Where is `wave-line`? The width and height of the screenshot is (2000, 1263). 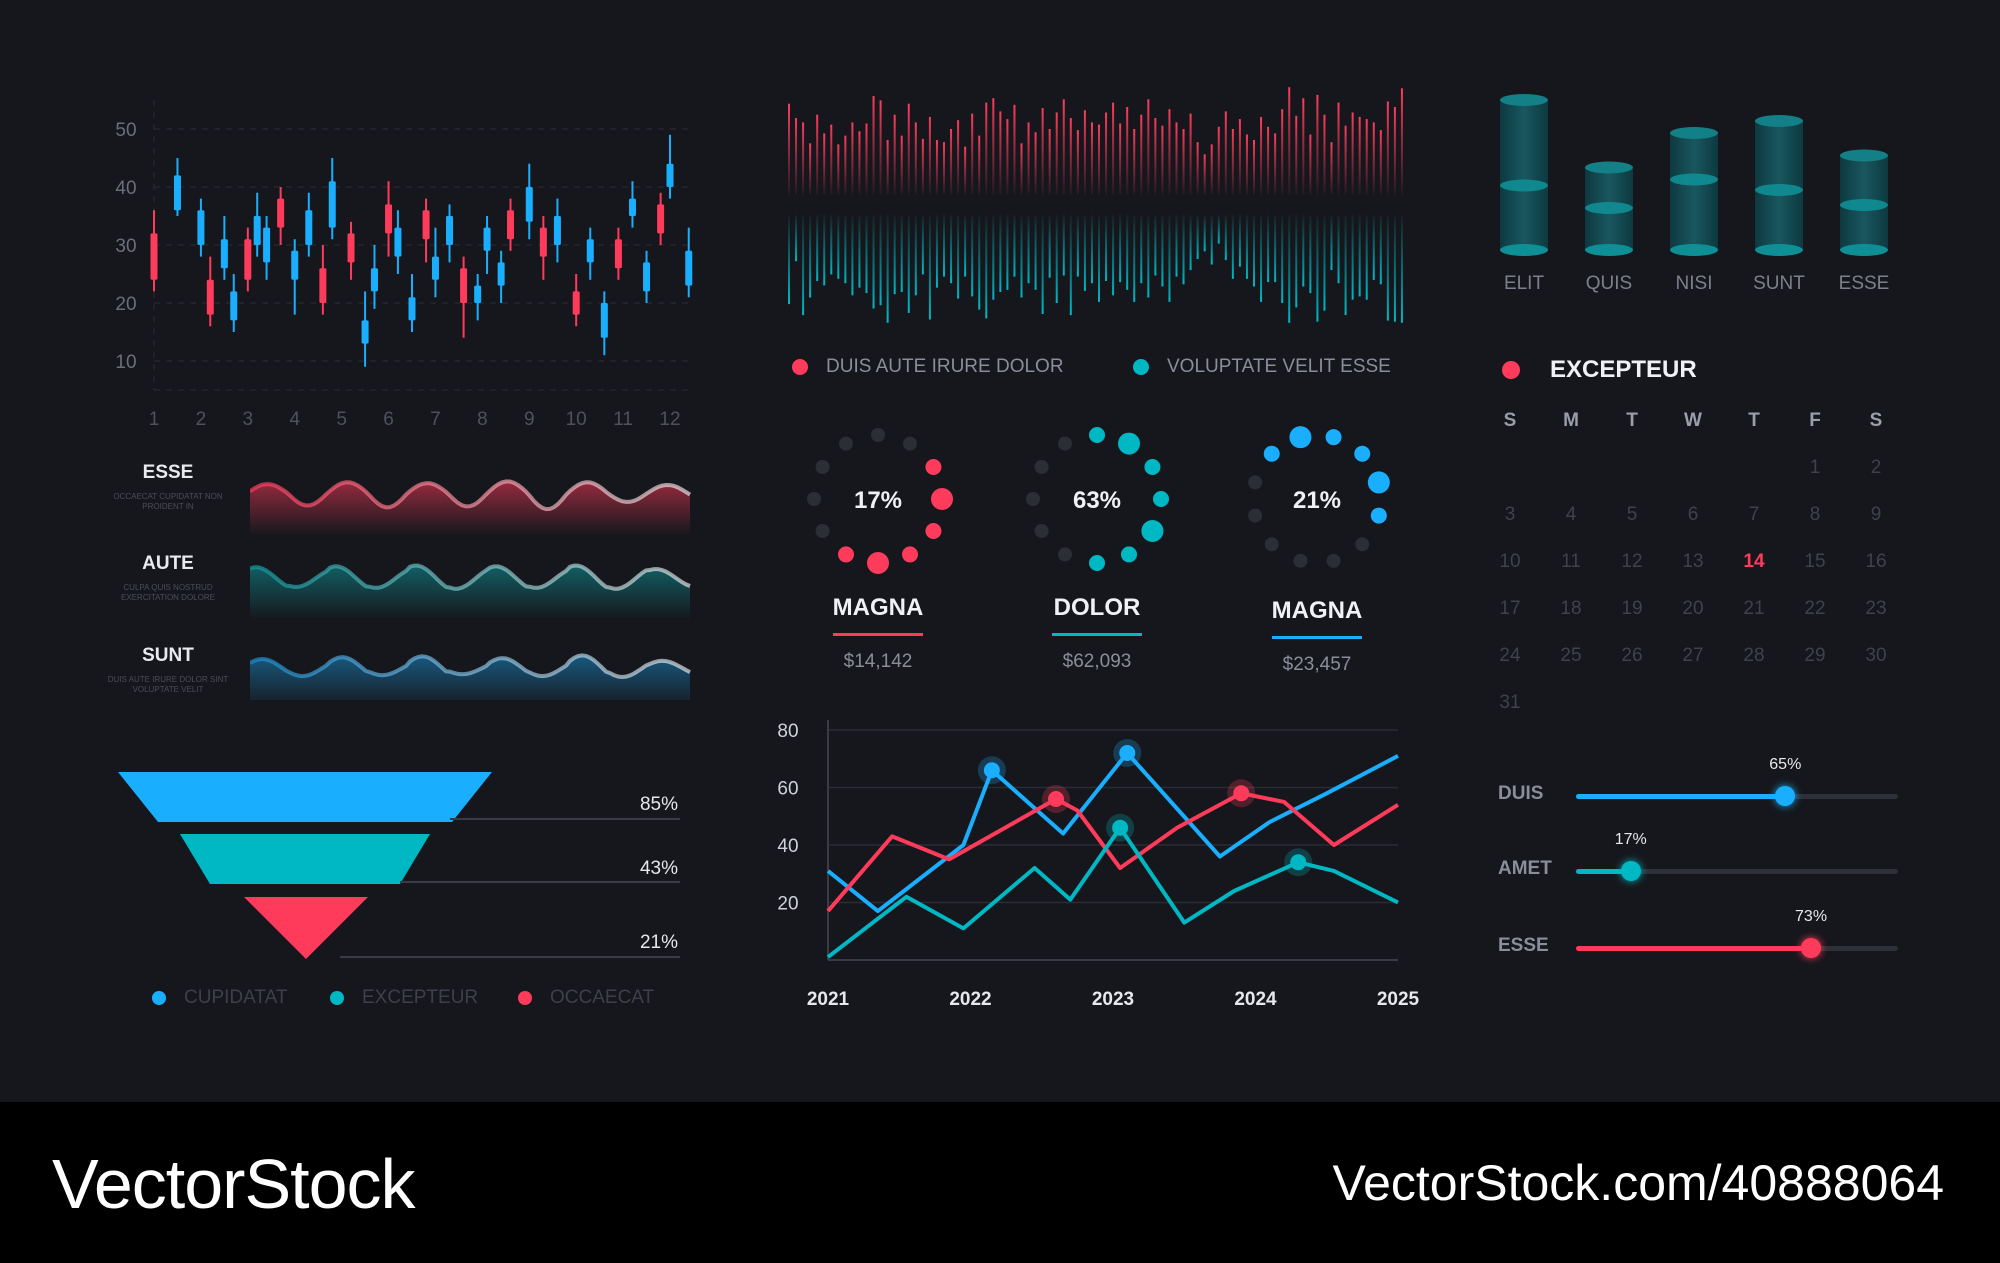
wave-line is located at coordinates (471, 495).